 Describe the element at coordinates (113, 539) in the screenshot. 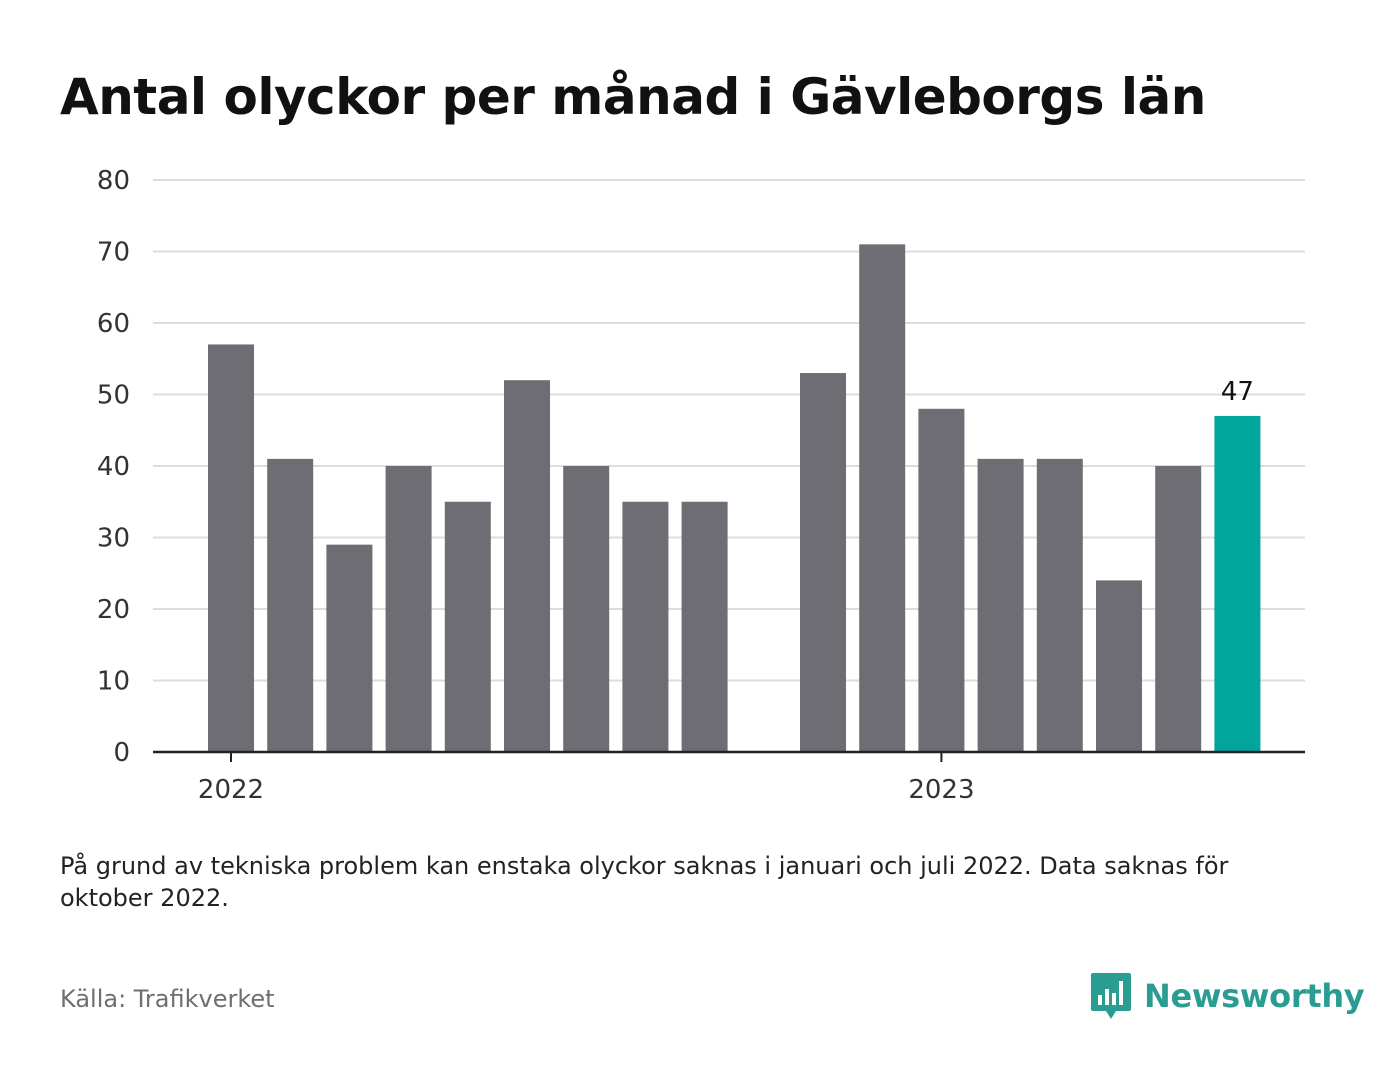

I see `y-tick-label: 30` at that location.